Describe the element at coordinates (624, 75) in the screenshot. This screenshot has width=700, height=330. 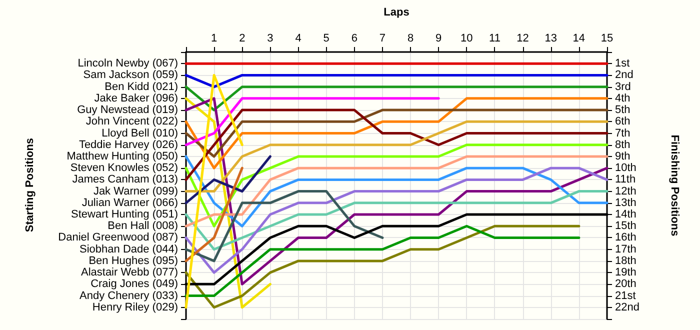
I see `y2-tick-label: 2nd` at that location.